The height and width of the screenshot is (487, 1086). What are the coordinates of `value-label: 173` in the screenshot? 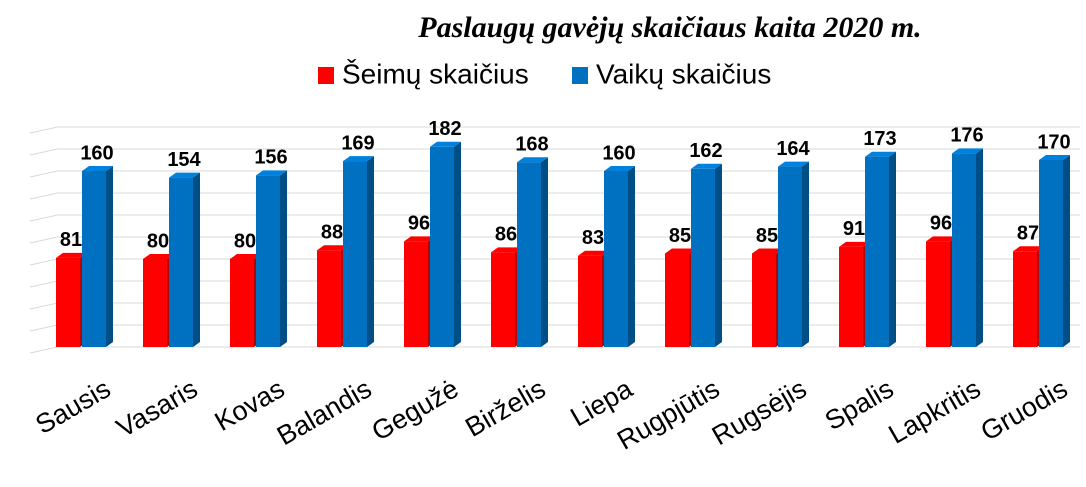 It's located at (879, 139).